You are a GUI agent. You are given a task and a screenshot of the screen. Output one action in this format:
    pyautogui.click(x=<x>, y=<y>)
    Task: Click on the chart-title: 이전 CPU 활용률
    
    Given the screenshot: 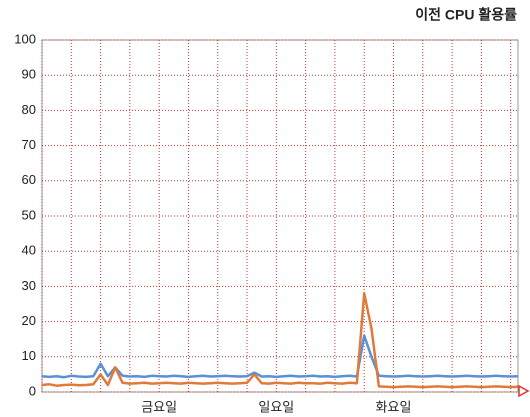 What is the action you would take?
    pyautogui.click(x=466, y=15)
    